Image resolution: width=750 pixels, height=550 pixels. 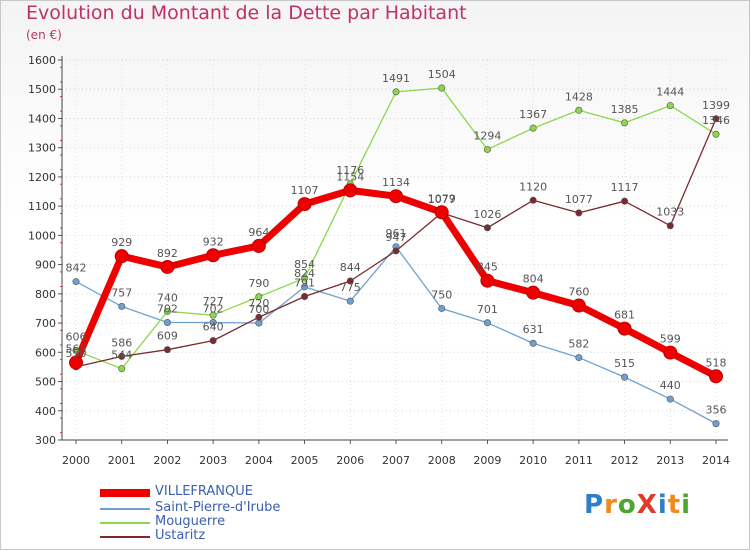 I want to click on data-label-ustaritz: 1120, so click(x=533, y=186).